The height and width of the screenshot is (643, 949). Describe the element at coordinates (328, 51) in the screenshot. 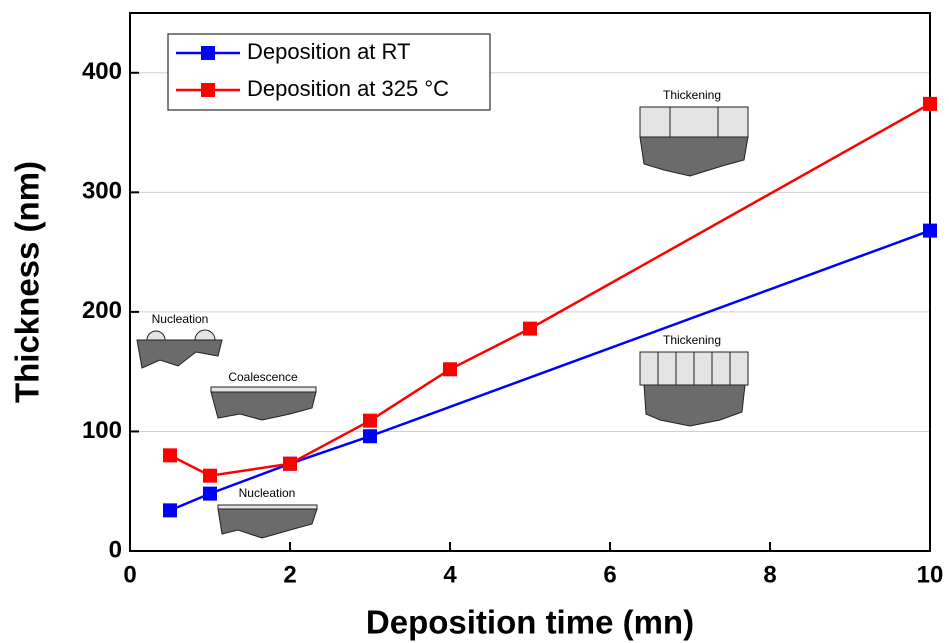

I see `legend-label: Deposition at RT` at that location.